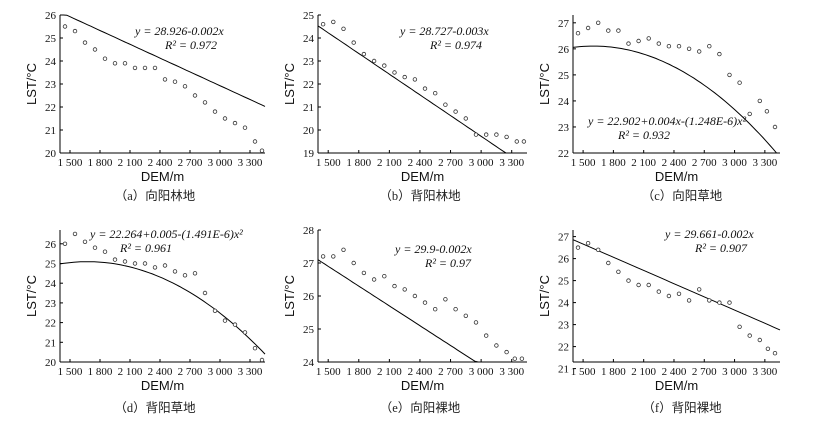 This screenshot has height=423, width=829. Describe the element at coordinates (682, 407) in the screenshot. I see `panel-caption: （f）背阳裸地` at that location.